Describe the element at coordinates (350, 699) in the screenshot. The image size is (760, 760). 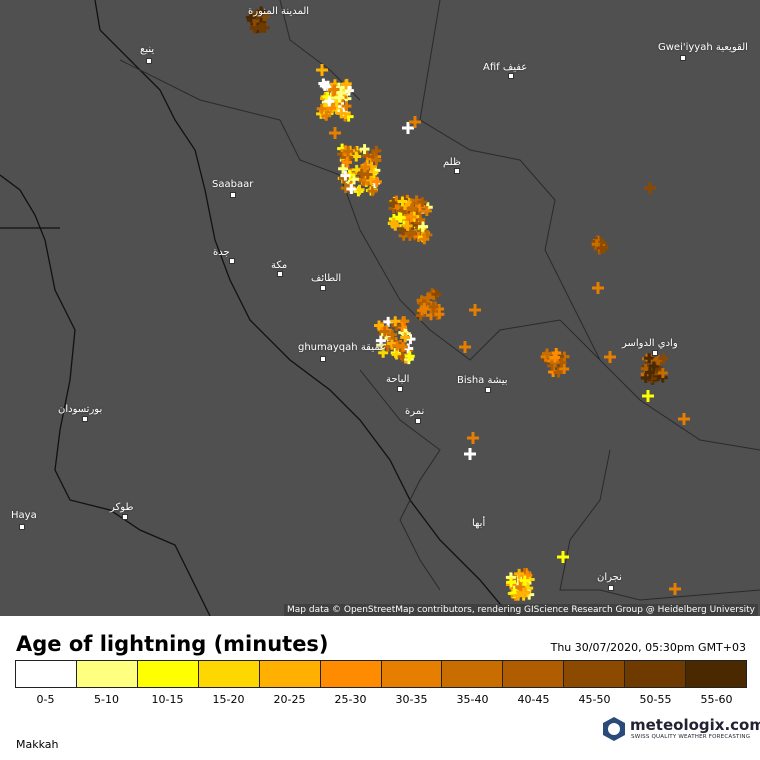
I see `legend-label: 25-30` at that location.